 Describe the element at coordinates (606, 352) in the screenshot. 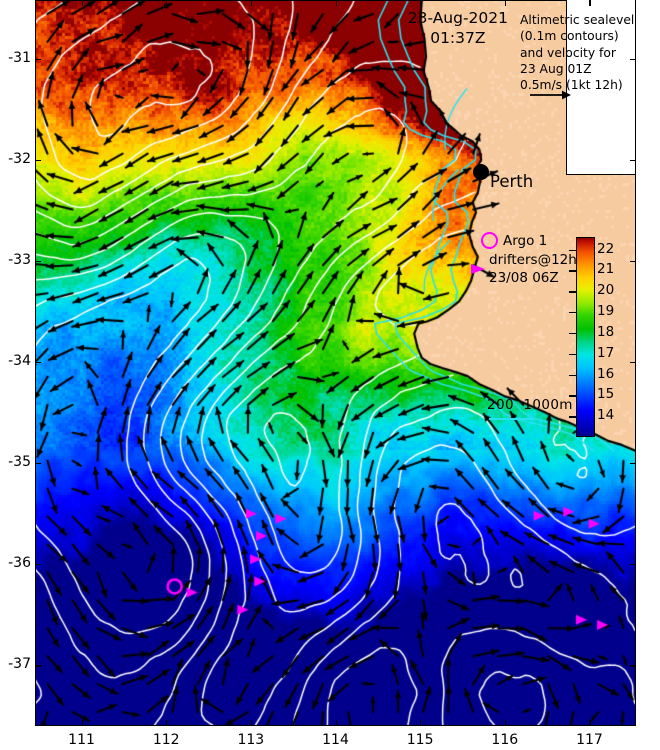

I see `colorbar-tick-label-3: 17` at that location.